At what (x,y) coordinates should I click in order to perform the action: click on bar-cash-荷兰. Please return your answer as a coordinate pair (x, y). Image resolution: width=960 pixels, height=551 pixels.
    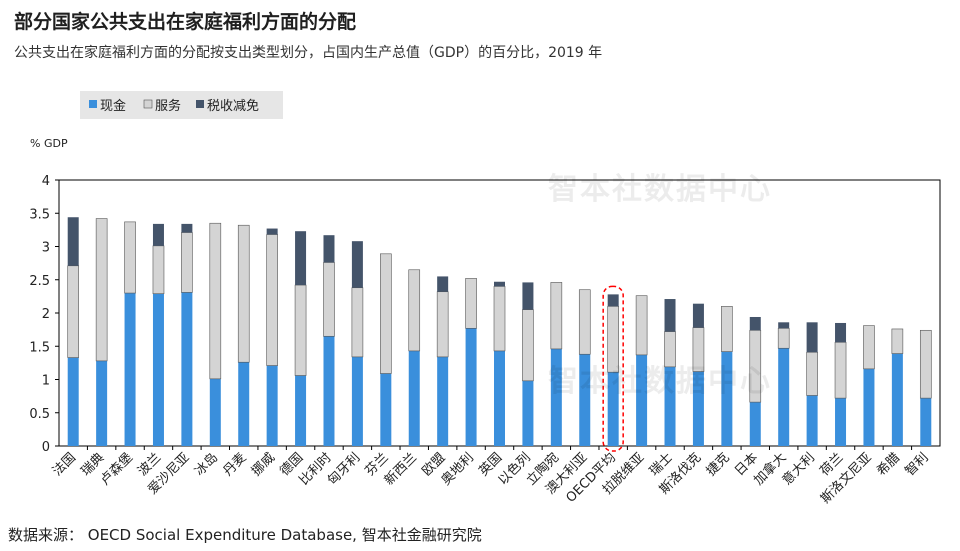
    Looking at the image, I should click on (841, 422).